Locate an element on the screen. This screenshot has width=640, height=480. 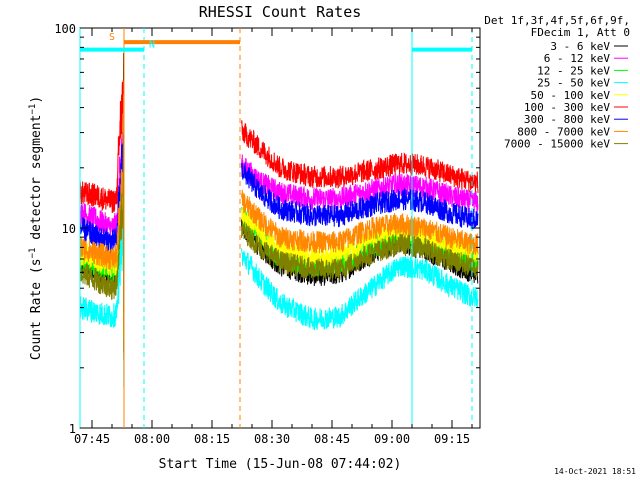
x-tick-label-4: 08:30 is located at coordinates (272, 439).